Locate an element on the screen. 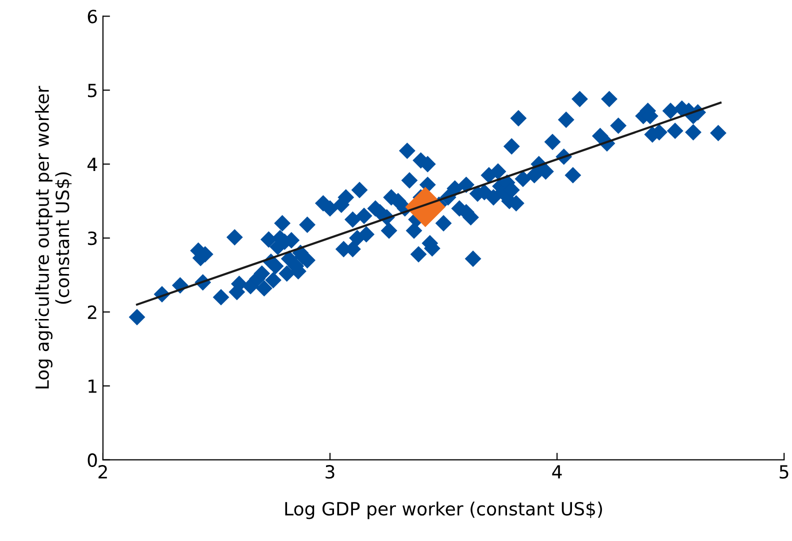 Image resolution: width=792 pixels, height=541 pixels. x-axis-title: Log GDP per worker (constant US$) is located at coordinates (443, 511).